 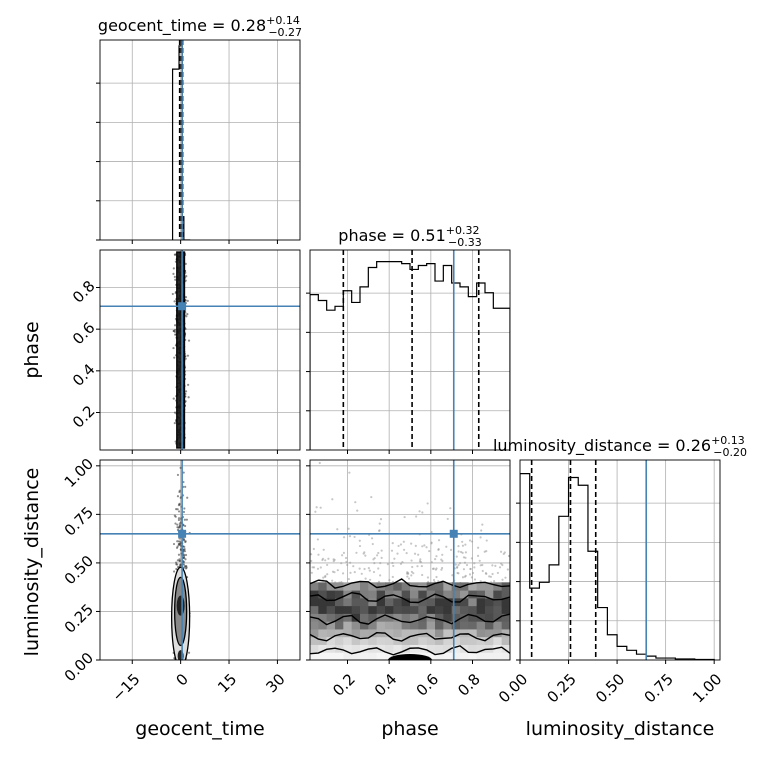 What do you see at coordinates (386, 685) in the screenshot?
I see `x-tick-label: 0.4` at bounding box center [386, 685].